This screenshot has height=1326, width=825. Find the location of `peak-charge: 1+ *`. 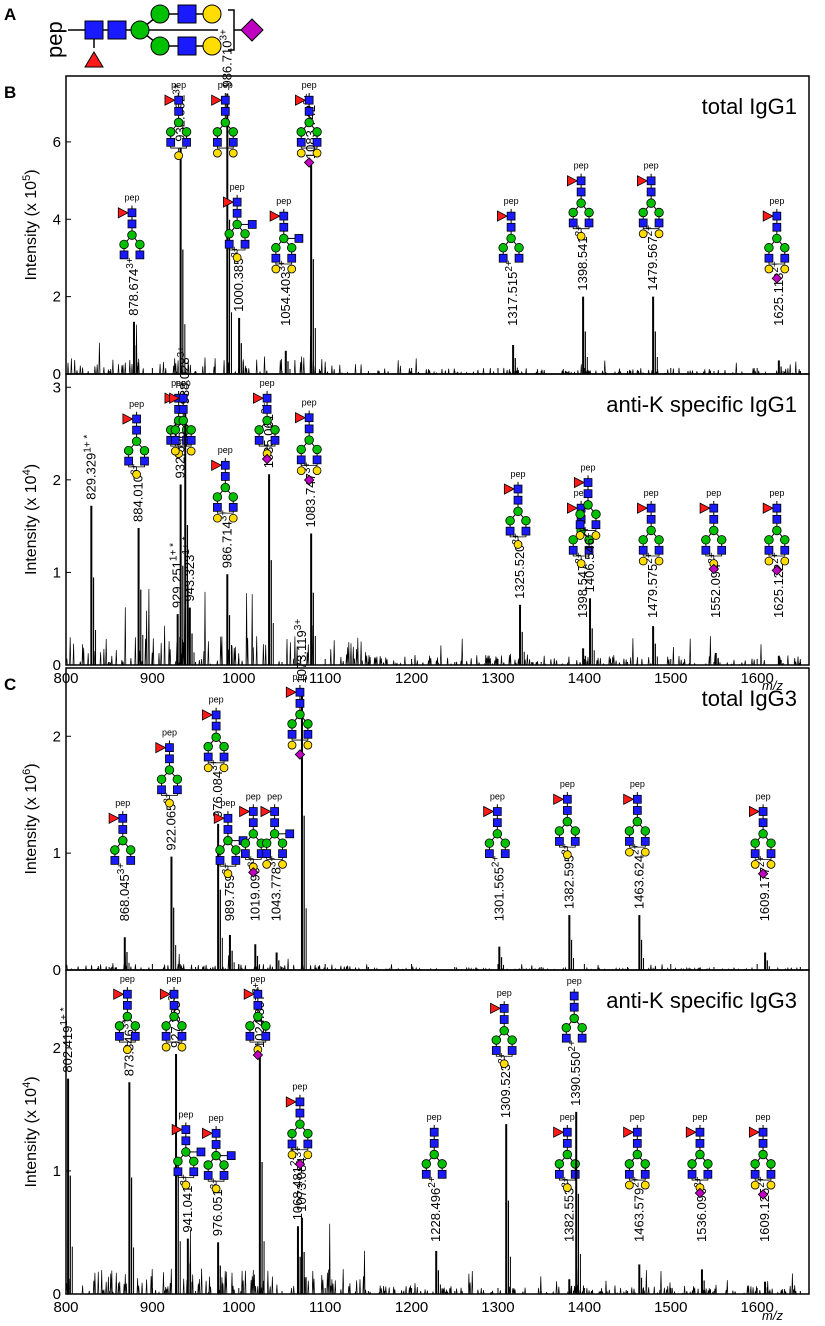

peak-charge: 1+ * is located at coordinates (174, 552).